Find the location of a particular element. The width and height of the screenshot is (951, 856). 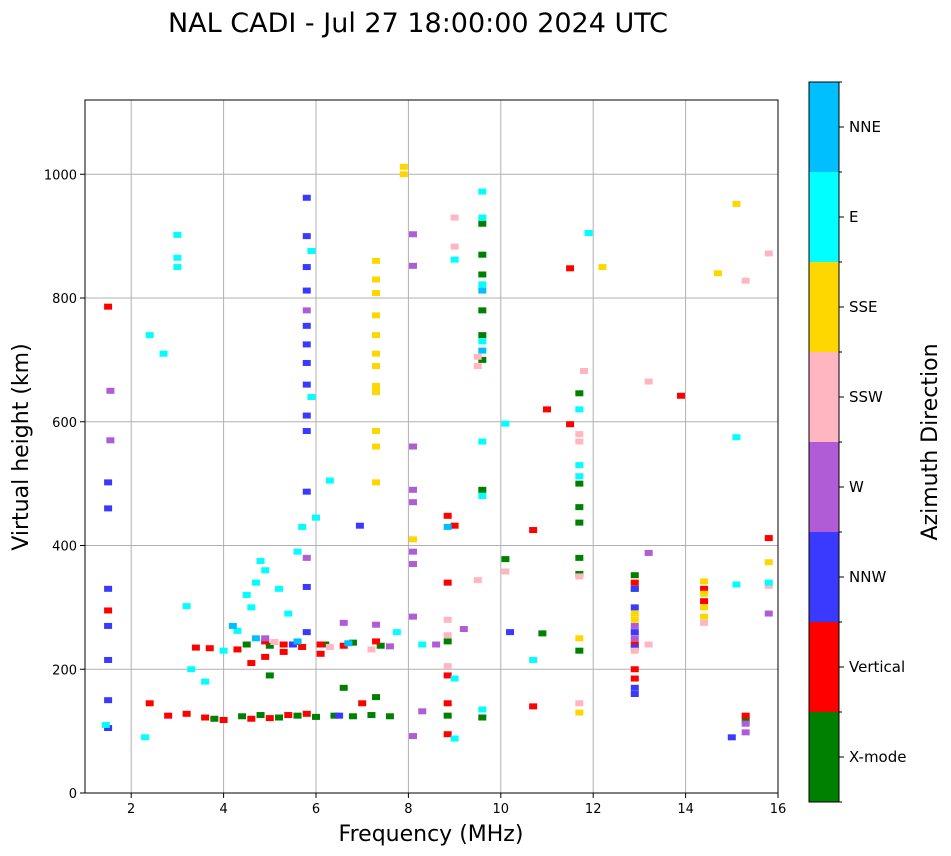

colorbar-category-label: NNE is located at coordinates (865, 127).